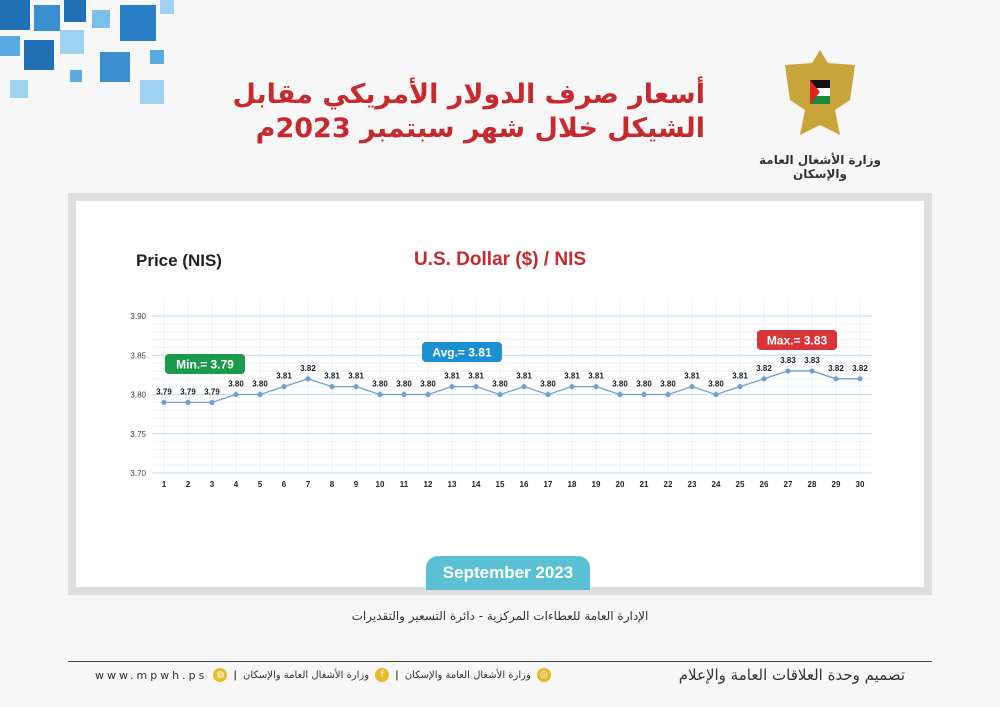  Describe the element at coordinates (596, 484) in the screenshot. I see `x-tick-label: 19` at that location.